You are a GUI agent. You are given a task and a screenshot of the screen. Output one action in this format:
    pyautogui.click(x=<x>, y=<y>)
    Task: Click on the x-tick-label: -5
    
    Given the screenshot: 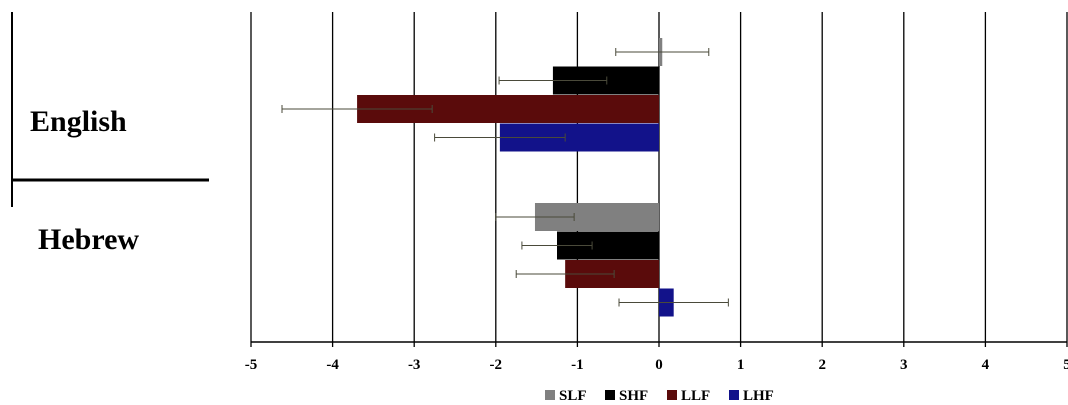 What is the action you would take?
    pyautogui.click(x=251, y=365)
    